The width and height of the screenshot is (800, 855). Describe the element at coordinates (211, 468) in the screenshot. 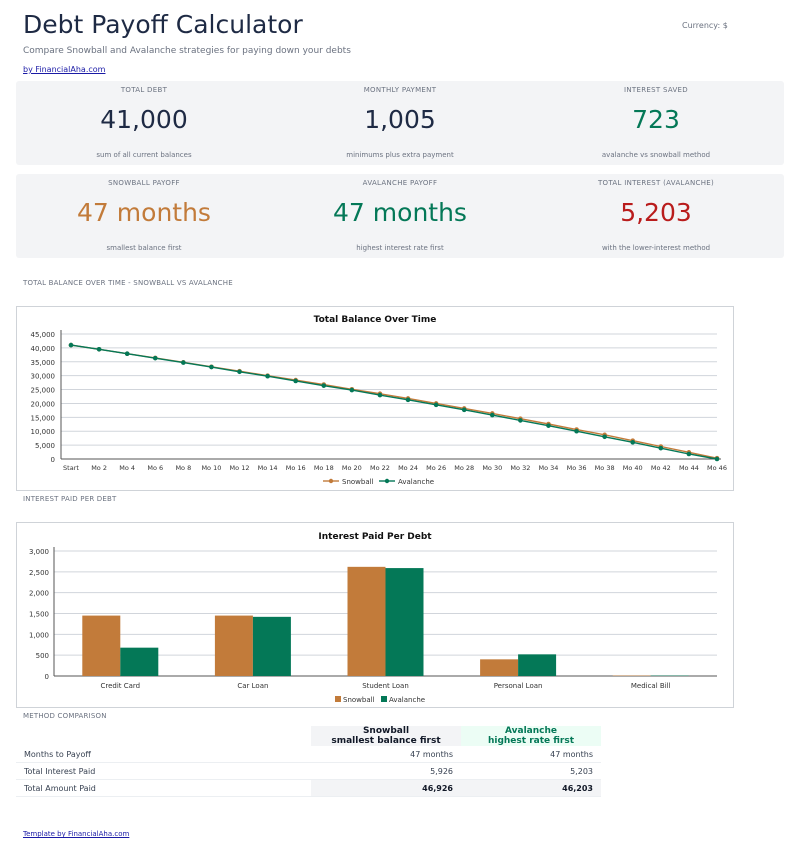

I see `x-tick-label: Mo 10` at that location.